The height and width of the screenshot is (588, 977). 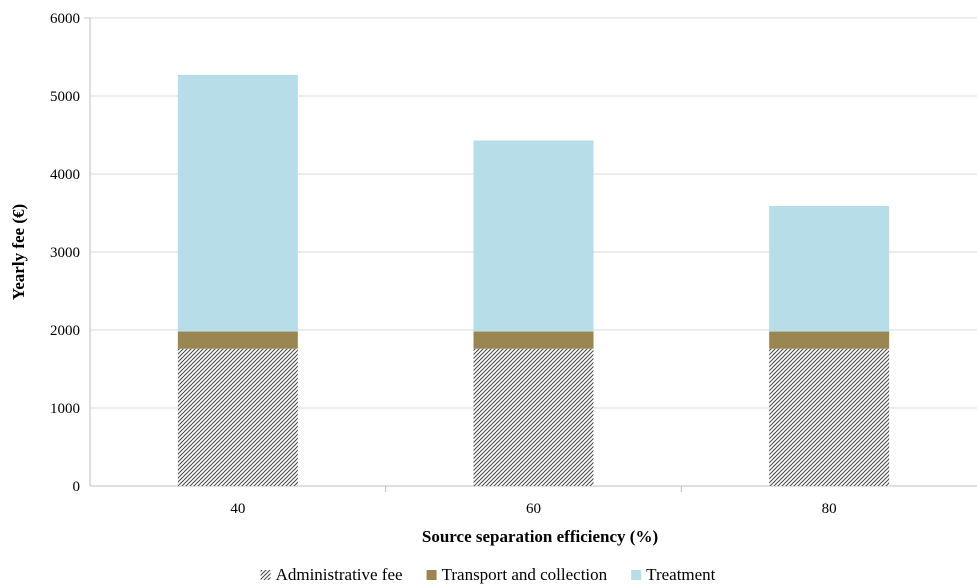 What do you see at coordinates (65, 175) in the screenshot?
I see `y-tick-label: 4000` at bounding box center [65, 175].